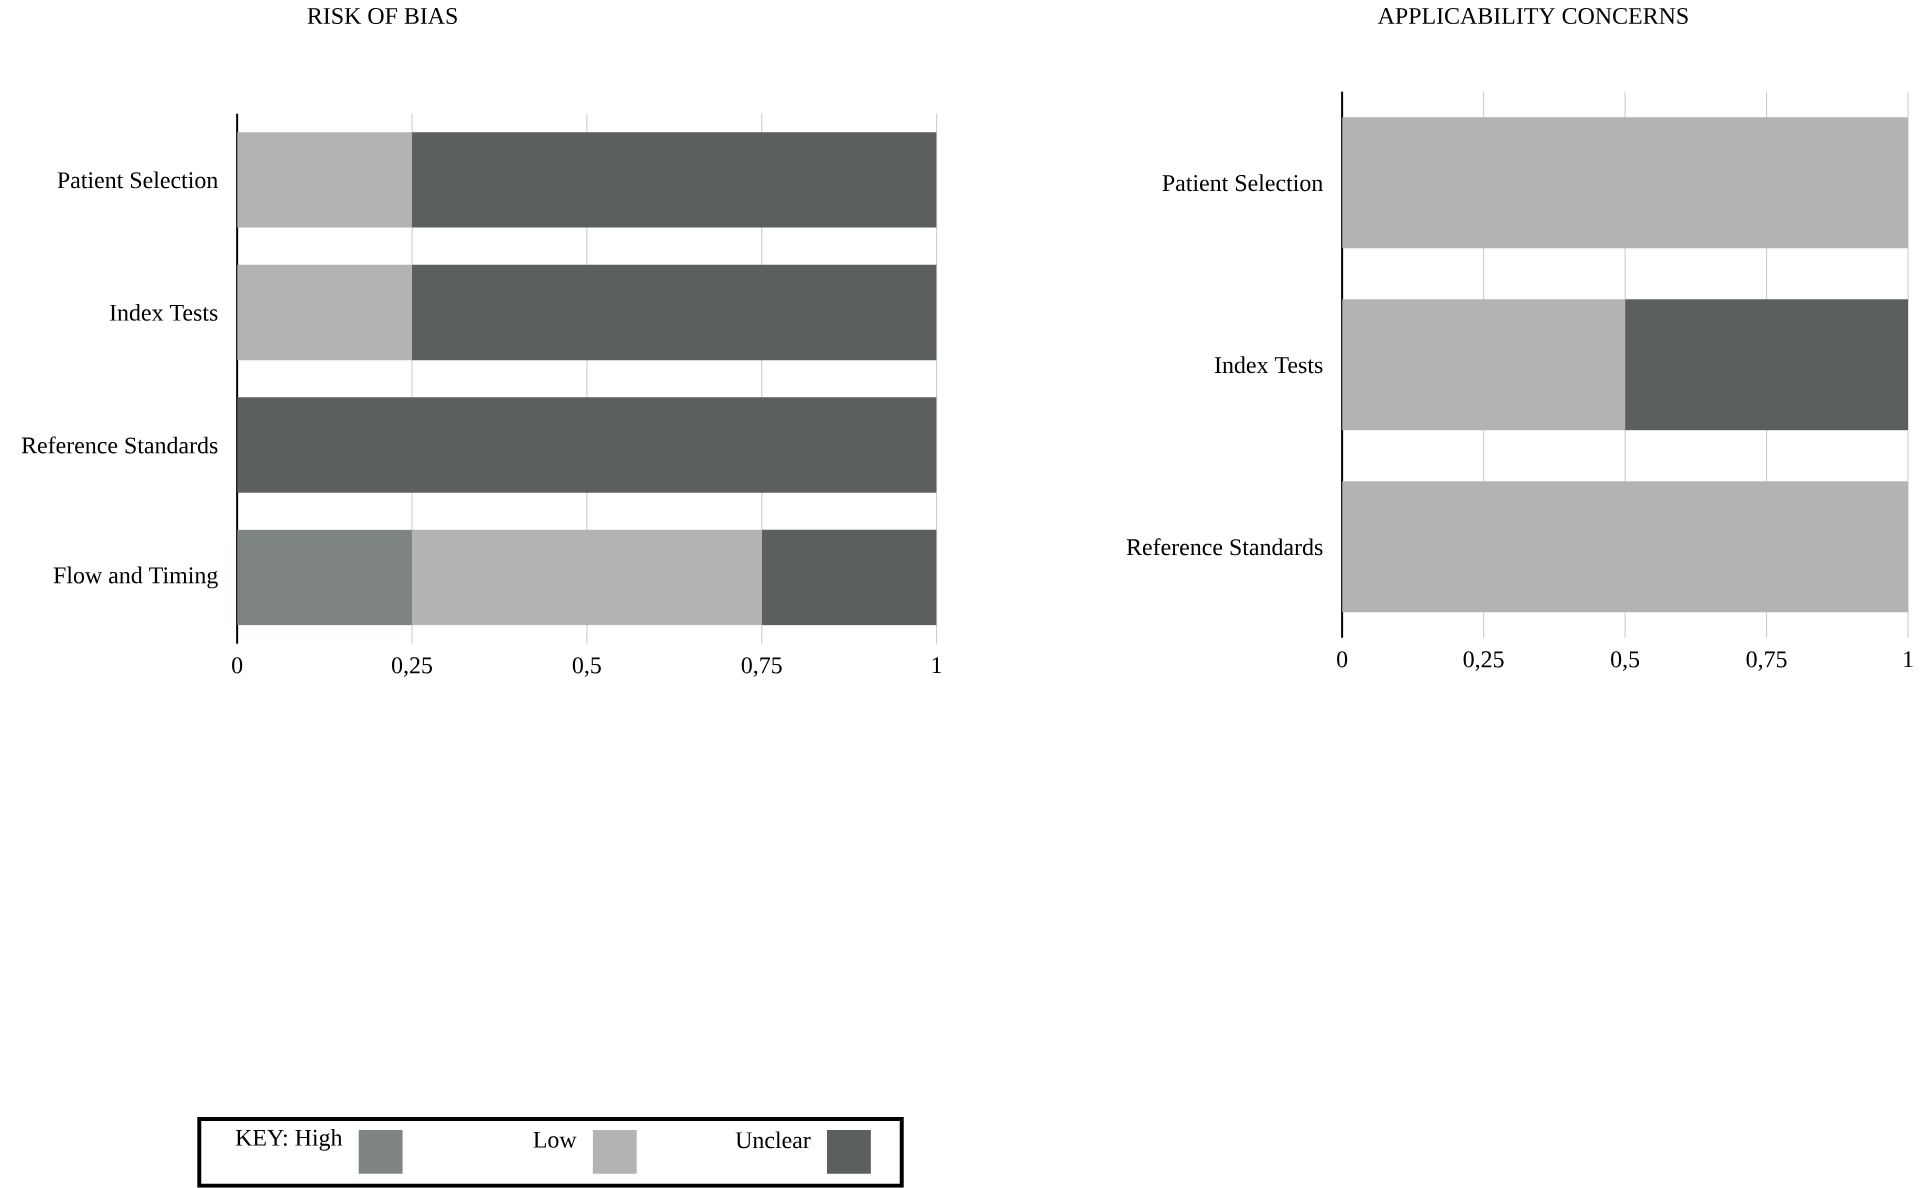 The width and height of the screenshot is (1922, 1188). What do you see at coordinates (382, 16) in the screenshot?
I see `chart-title: RISK OF BIAS` at bounding box center [382, 16].